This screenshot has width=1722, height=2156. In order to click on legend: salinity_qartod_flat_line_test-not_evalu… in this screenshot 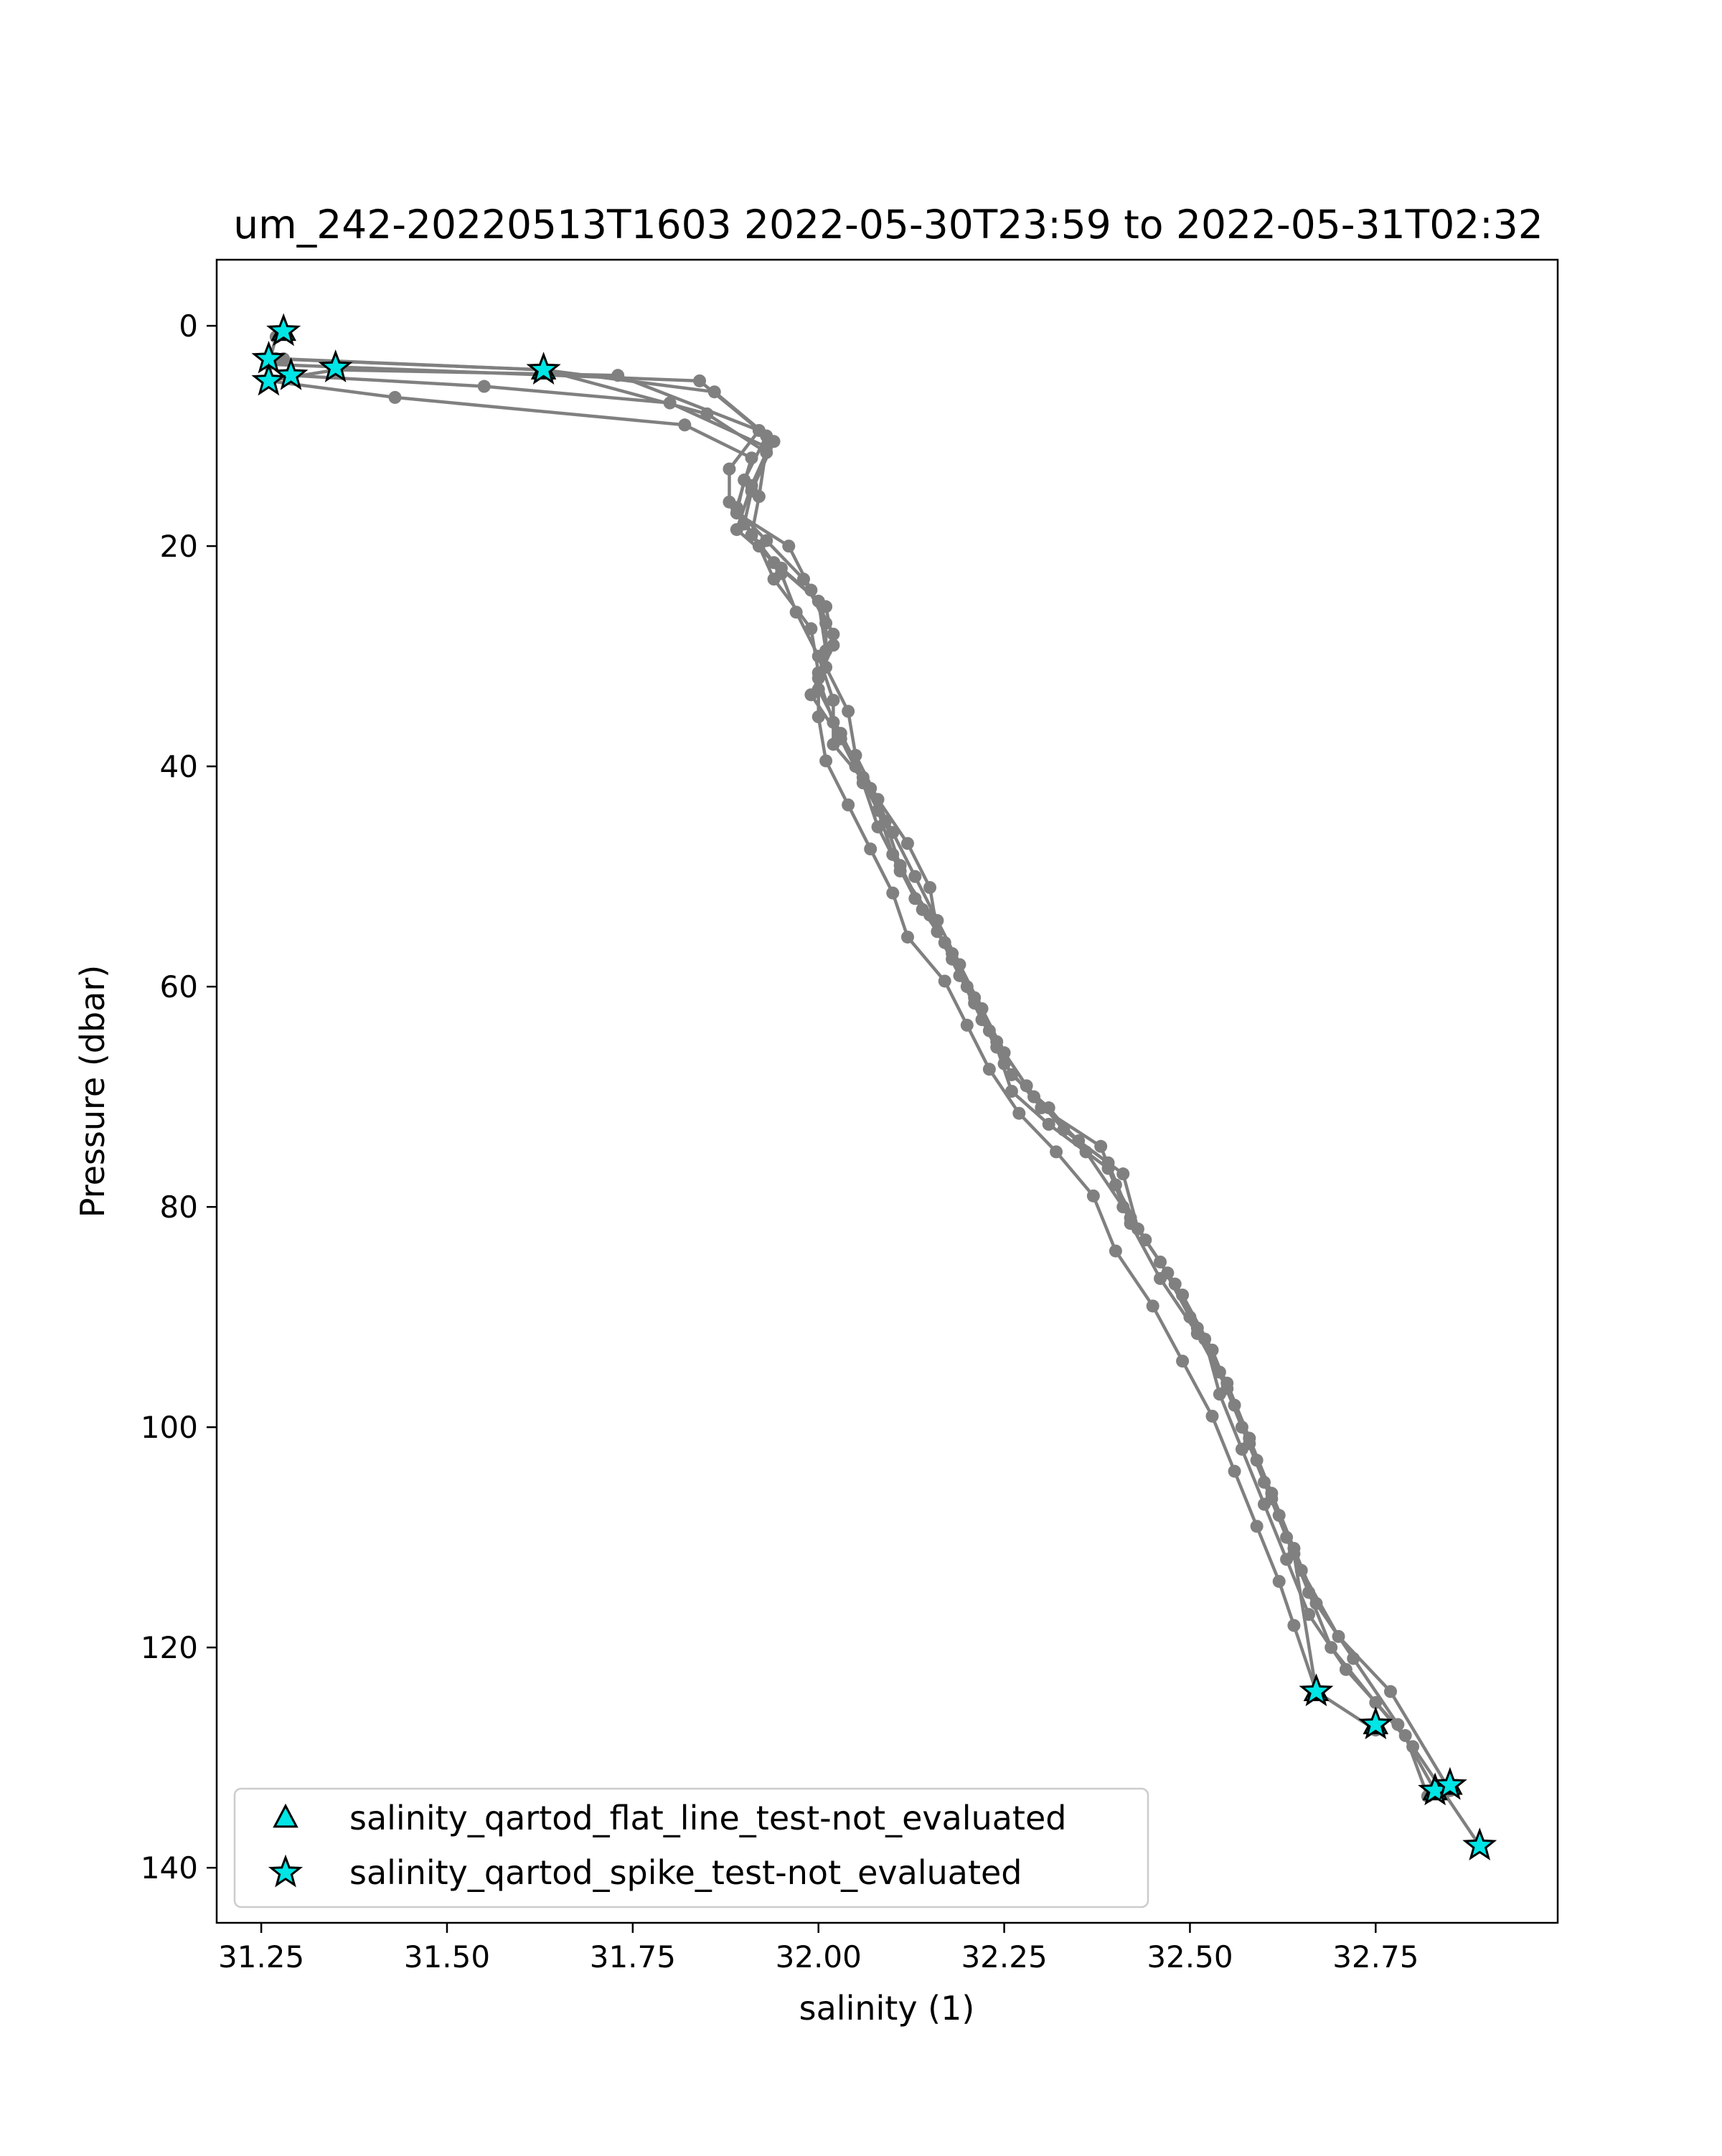, I will do `click(691, 1848)`.